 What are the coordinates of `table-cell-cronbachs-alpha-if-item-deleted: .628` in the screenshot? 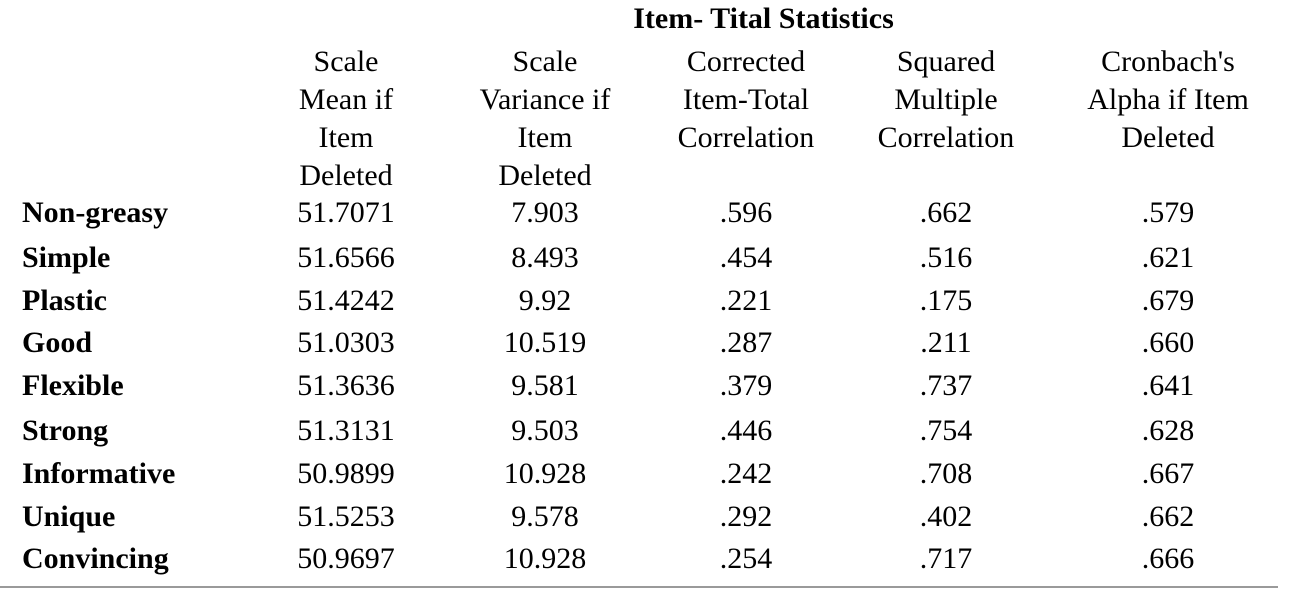 It's located at (1168, 430).